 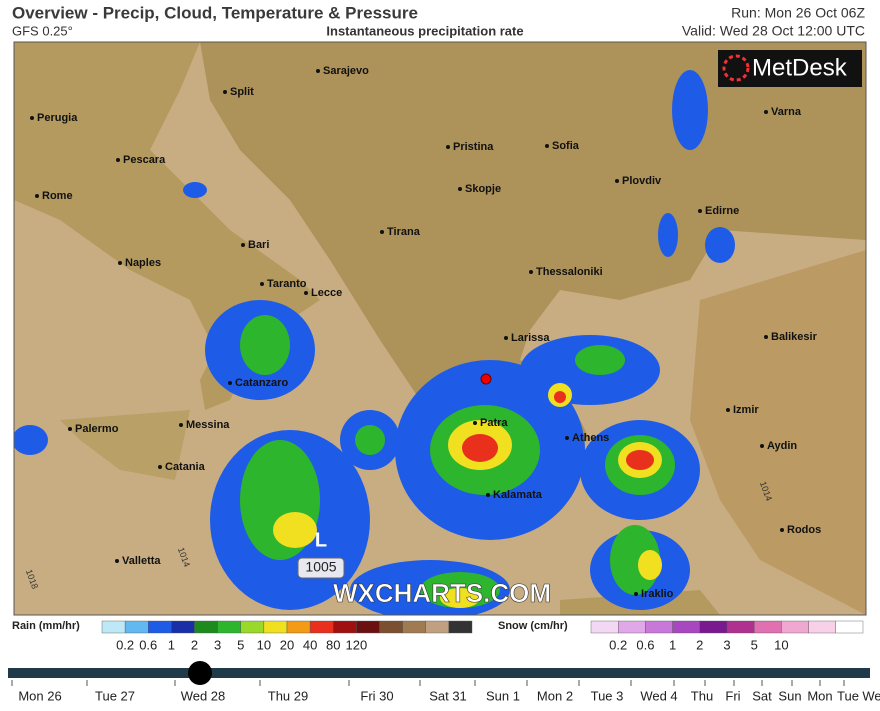 What do you see at coordinates (503, 695) in the screenshot?
I see `day-label: Sun 1` at bounding box center [503, 695].